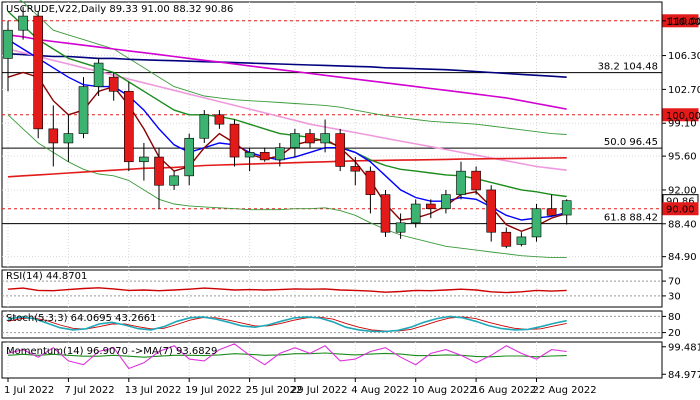  I want to click on ma-navy-line, so click(287, 65).